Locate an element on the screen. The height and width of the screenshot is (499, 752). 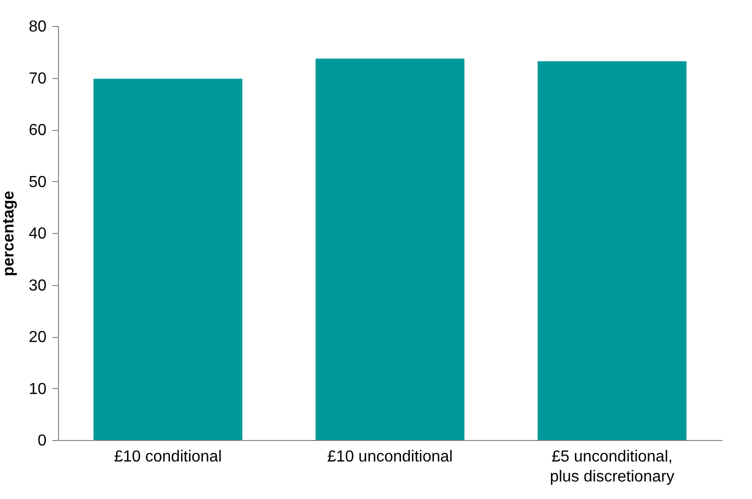
y-tick-label: 50 is located at coordinates (37, 182).